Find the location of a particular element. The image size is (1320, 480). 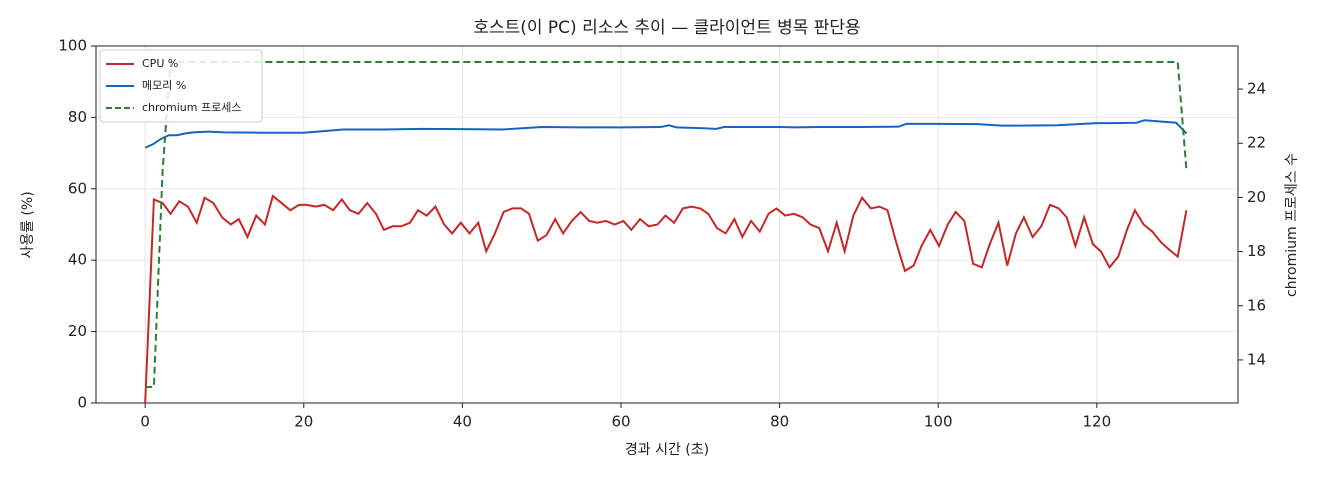

x-tick-label: 120 is located at coordinates (1097, 422).